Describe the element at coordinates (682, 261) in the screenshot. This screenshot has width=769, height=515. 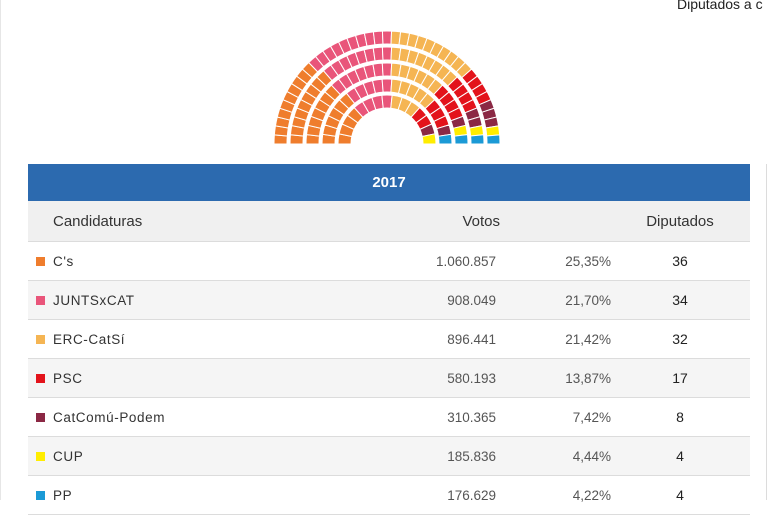
I see `seats-value: 36` at that location.